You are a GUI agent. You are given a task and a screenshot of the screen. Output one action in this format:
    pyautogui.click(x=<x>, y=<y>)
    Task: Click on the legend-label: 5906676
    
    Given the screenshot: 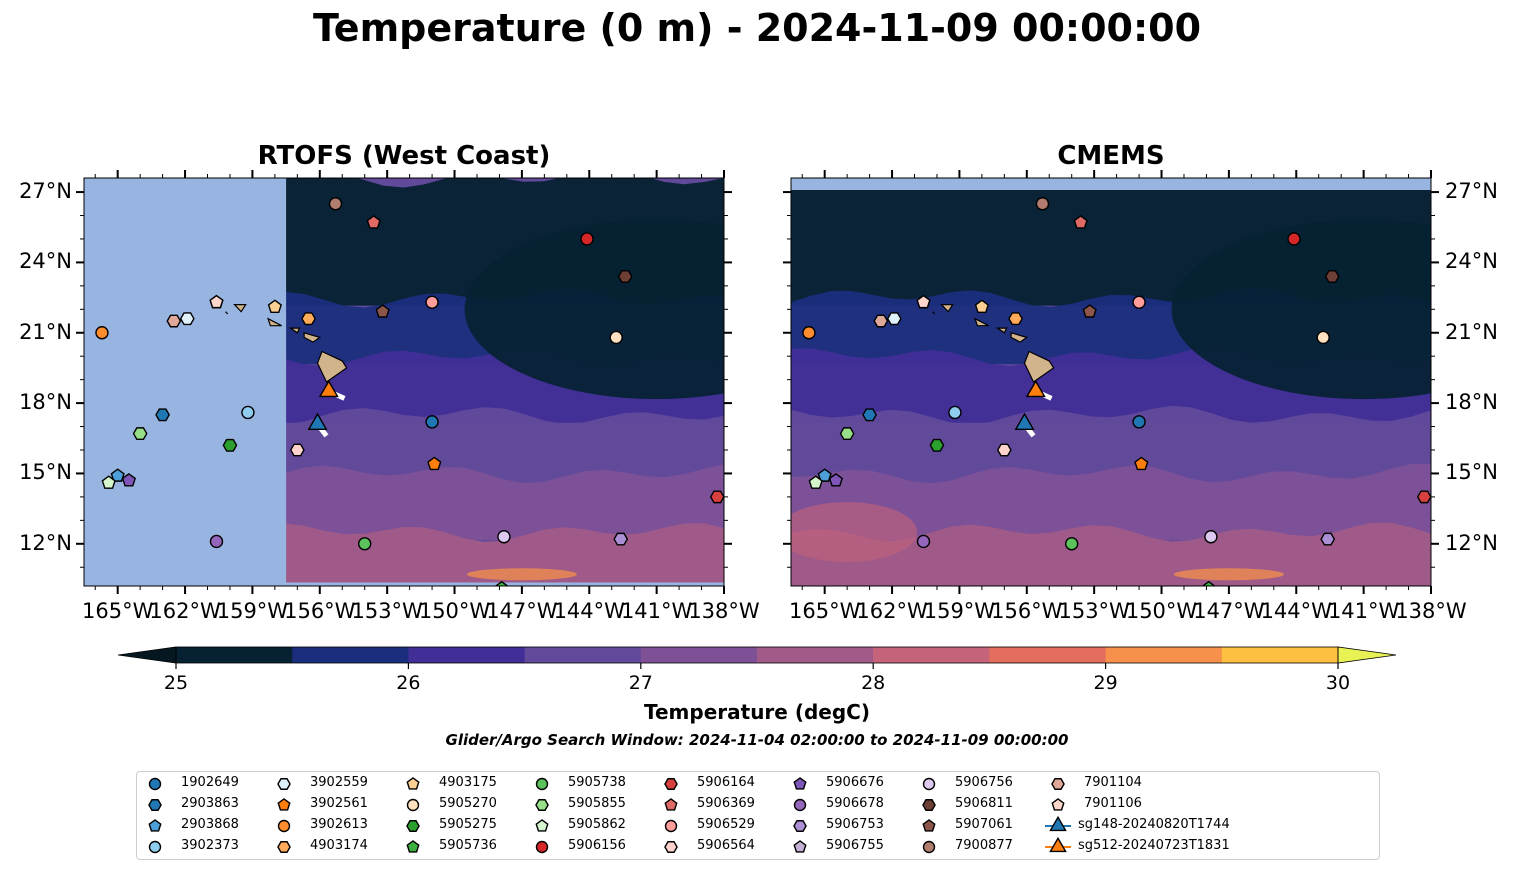 What is the action you would take?
    pyautogui.click(x=855, y=782)
    